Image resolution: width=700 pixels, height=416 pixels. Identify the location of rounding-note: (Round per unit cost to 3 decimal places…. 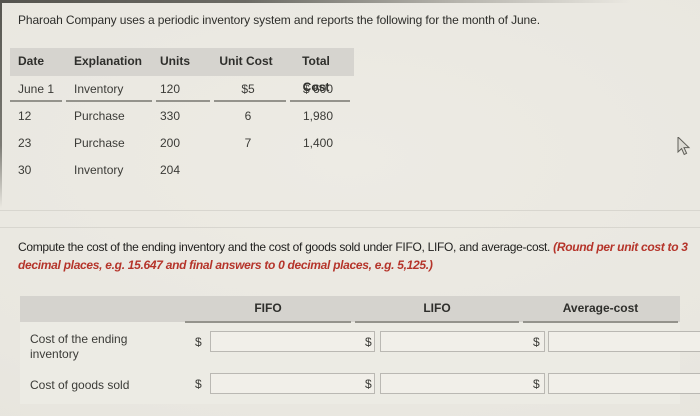
(353, 256).